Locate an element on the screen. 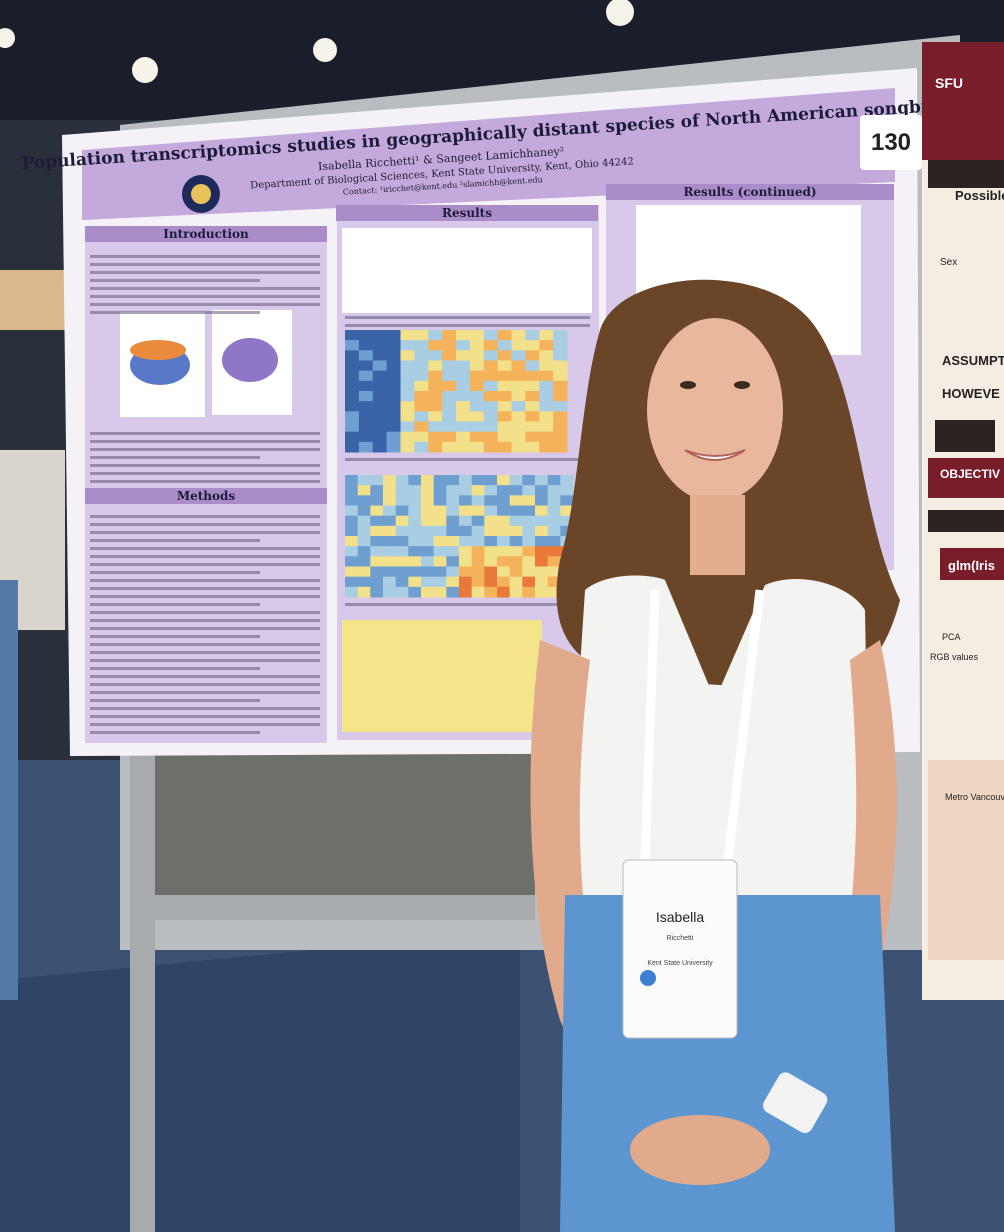 The image size is (1004, 1232). poster-number-card is located at coordinates (891, 142).